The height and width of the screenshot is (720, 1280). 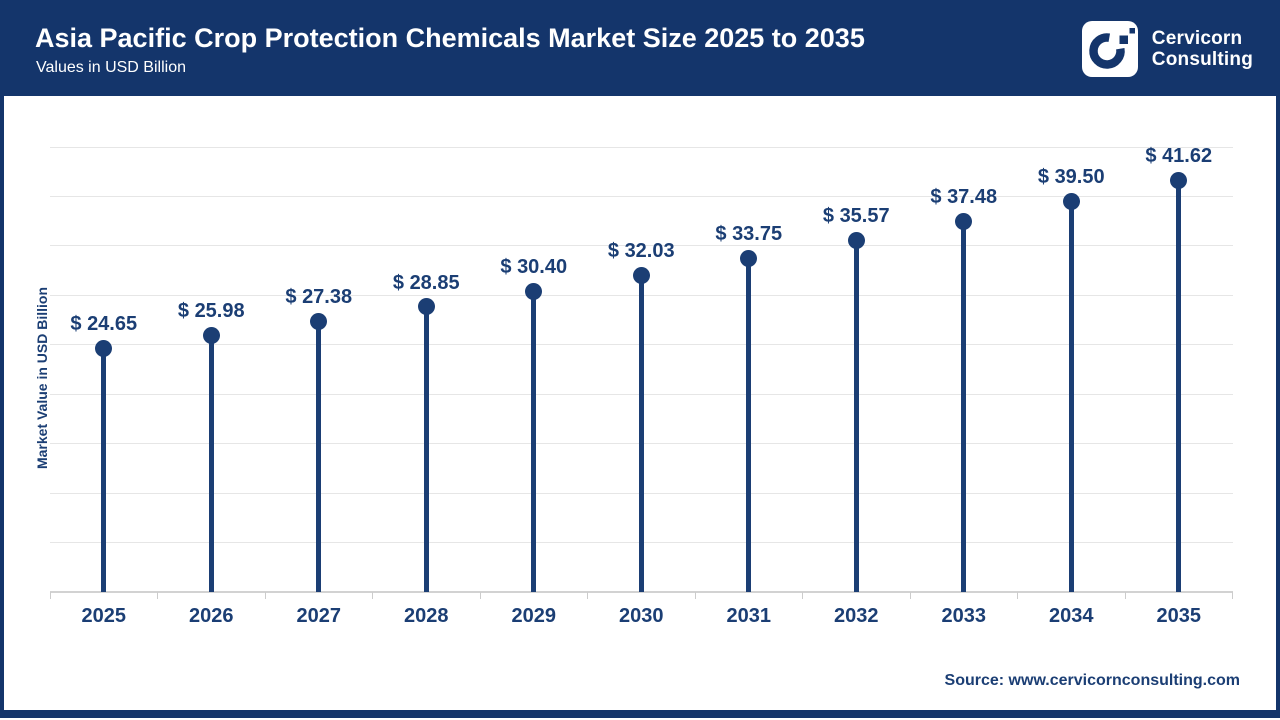 I want to click on value-label-2033: $ 37.48, so click(x=964, y=197).